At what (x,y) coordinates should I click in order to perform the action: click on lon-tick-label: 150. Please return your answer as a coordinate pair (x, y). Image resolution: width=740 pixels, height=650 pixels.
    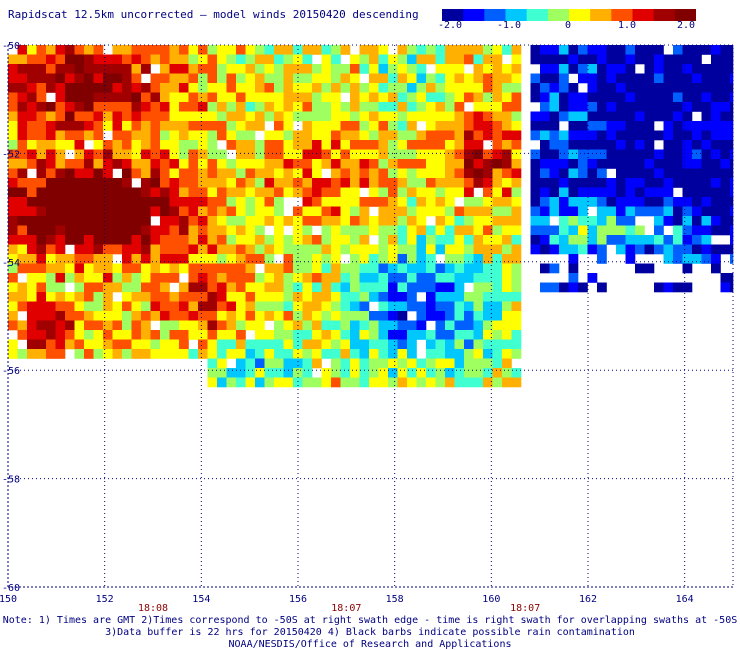
    Looking at the image, I should click on (8, 599).